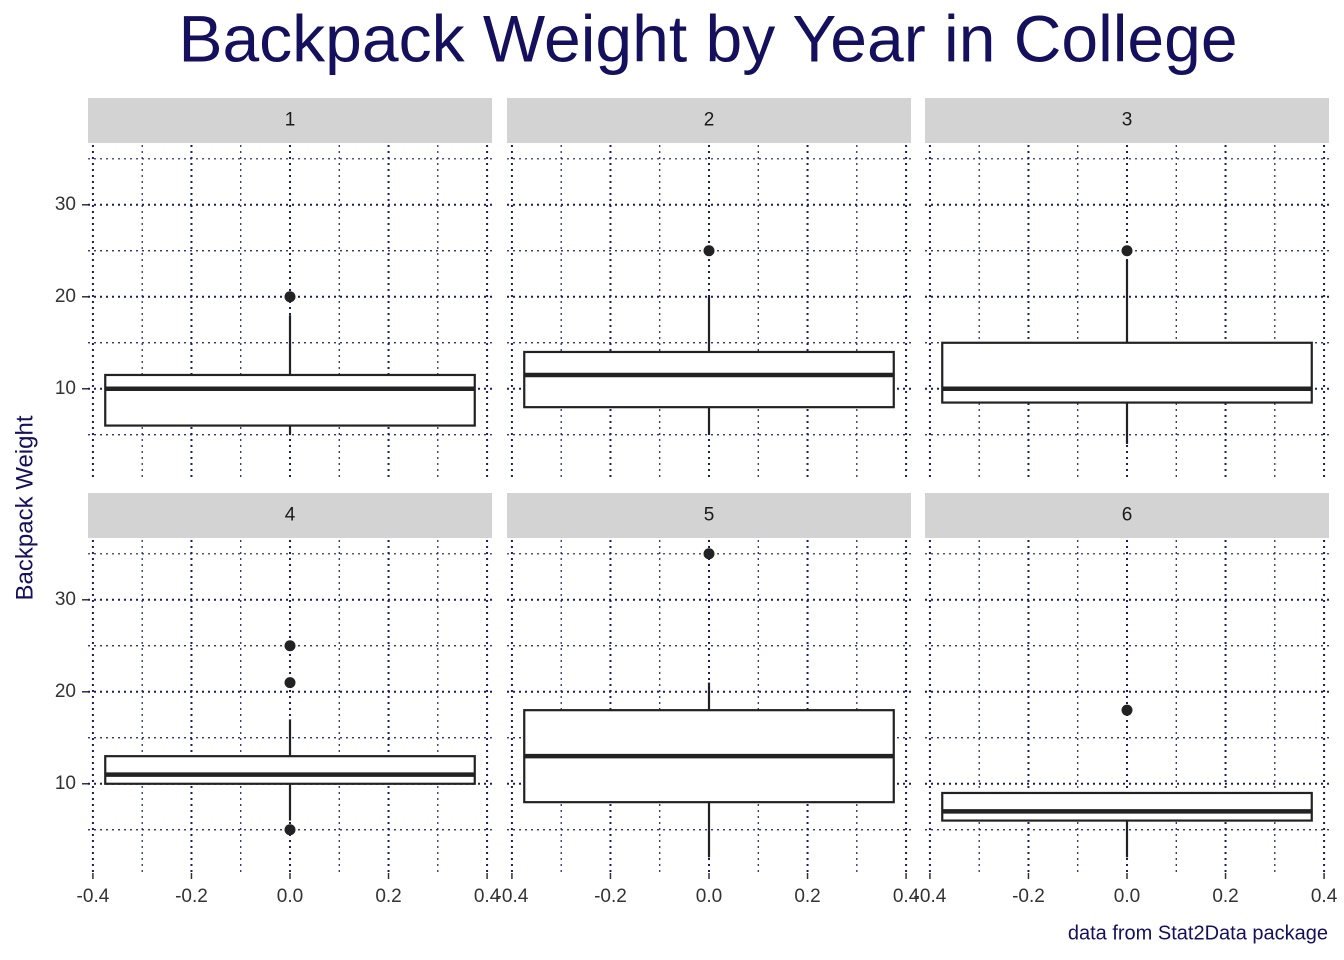 The width and height of the screenshot is (1344, 960). I want to click on facet-label: 3, so click(1127, 120).